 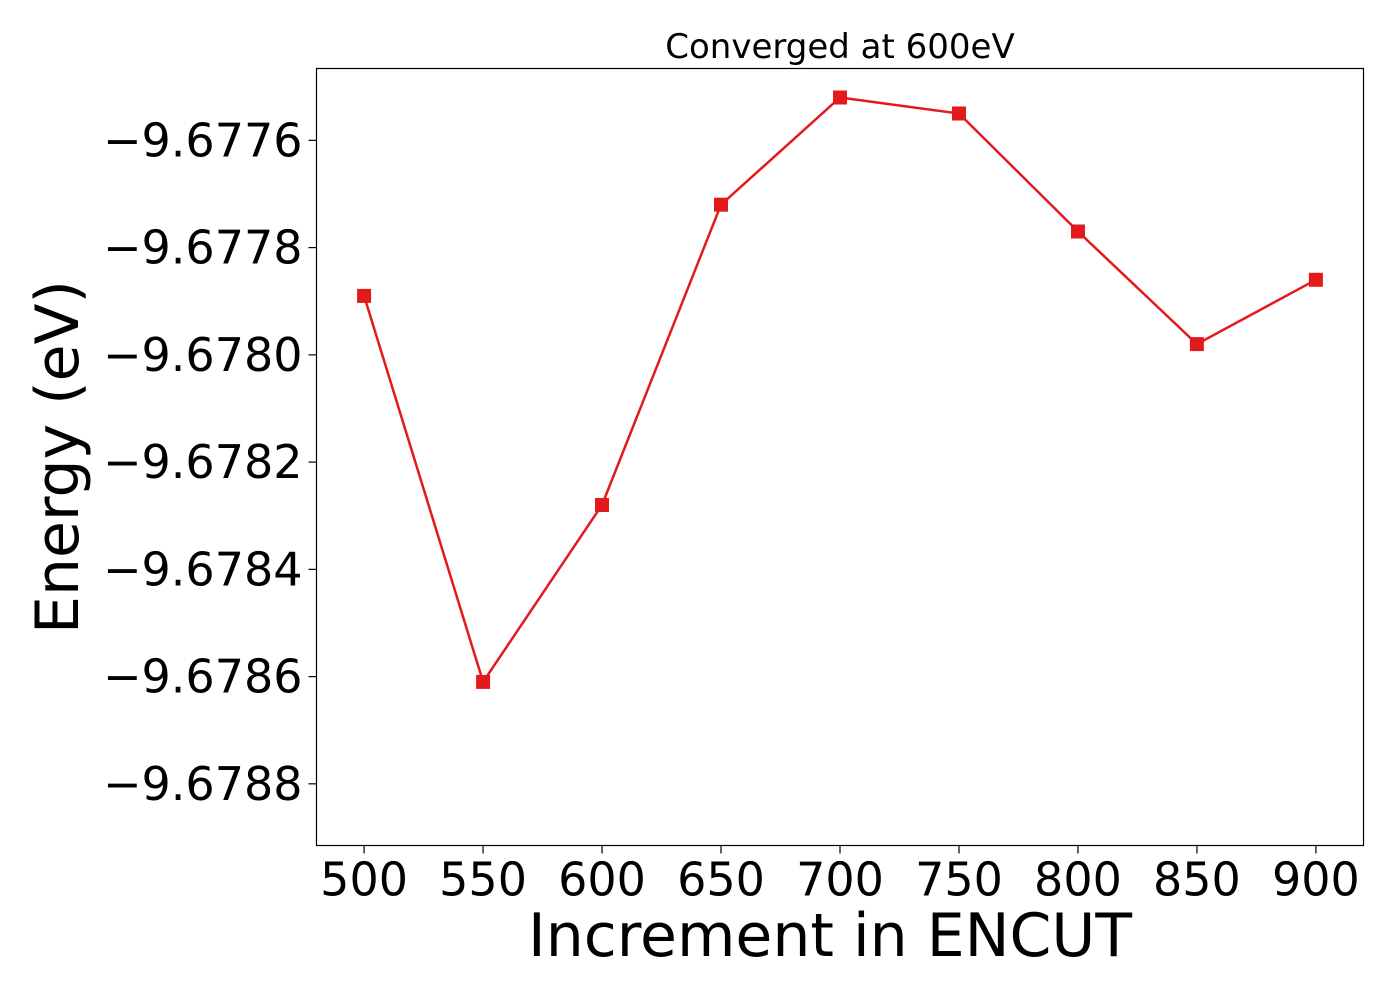 I want to click on x-tick-label: 500, so click(x=364, y=880).